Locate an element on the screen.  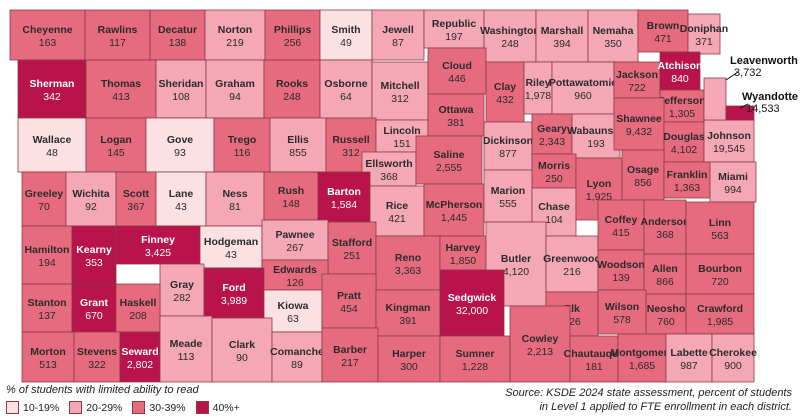
county-value: 3,732 is located at coordinates (748, 73).